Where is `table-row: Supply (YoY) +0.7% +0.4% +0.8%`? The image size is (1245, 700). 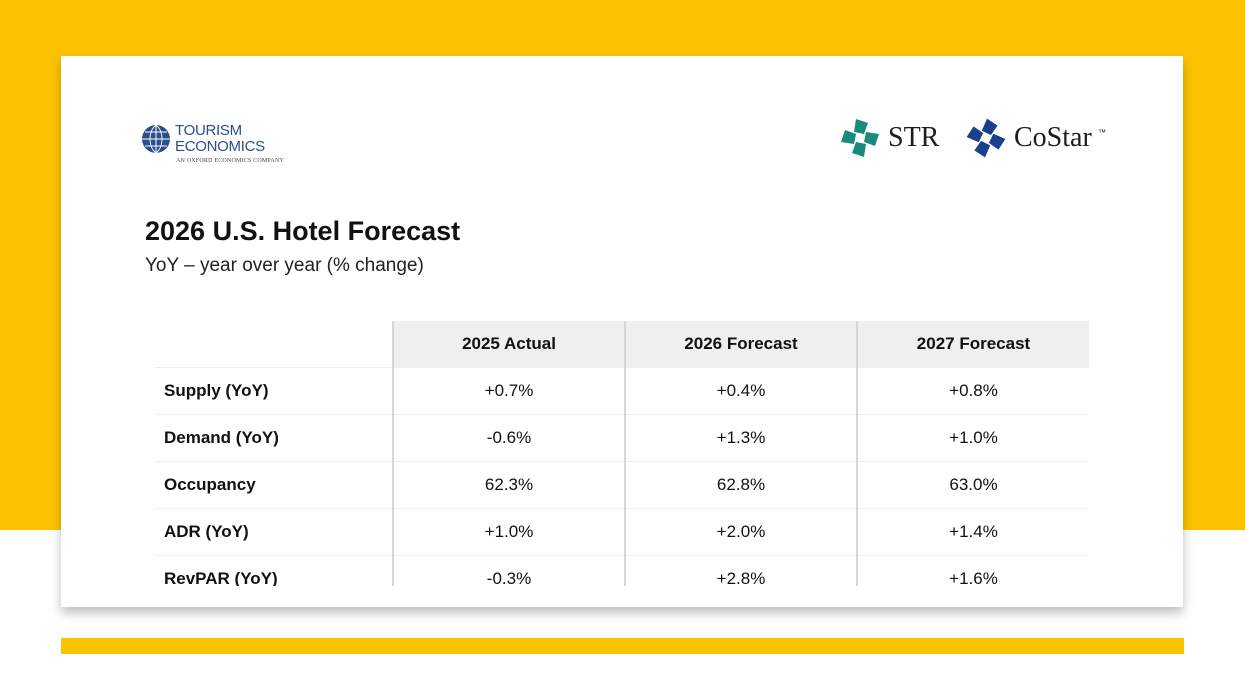 table-row: Supply (YoY) +0.7% +0.4% +0.8% is located at coordinates (622, 391).